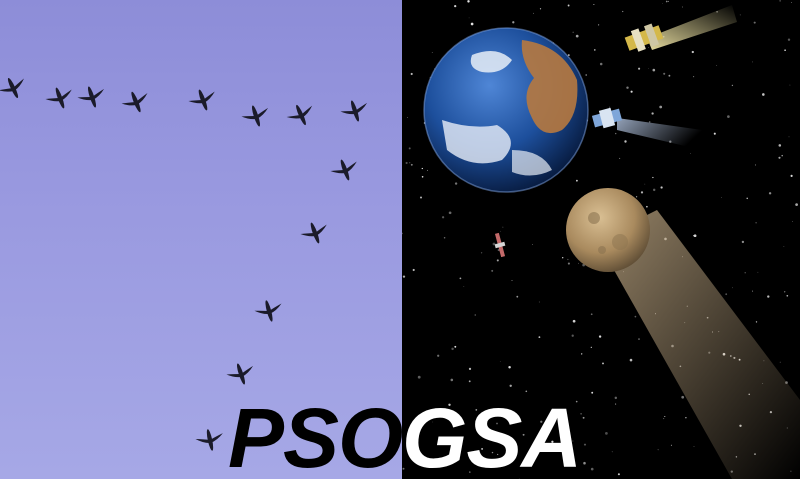 This screenshot has height=479, width=800. I want to click on probe-icon, so click(500, 245).